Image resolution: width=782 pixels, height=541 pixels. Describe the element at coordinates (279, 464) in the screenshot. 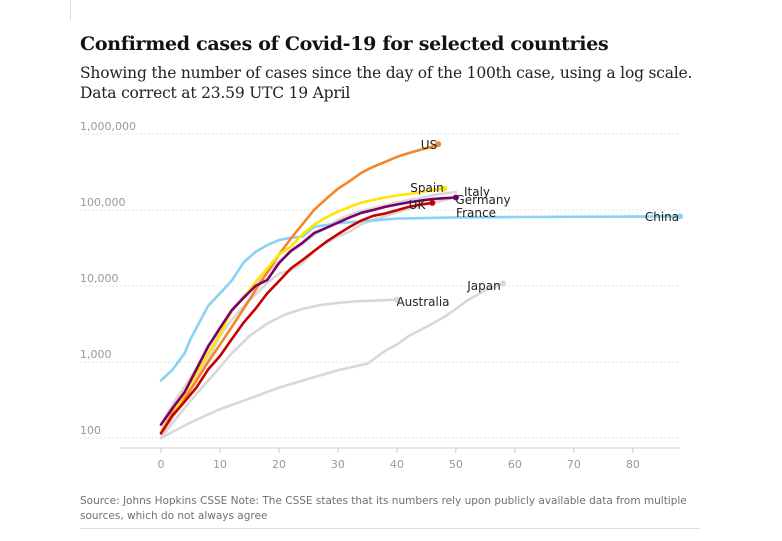

I see `x-tick-label: 20` at that location.